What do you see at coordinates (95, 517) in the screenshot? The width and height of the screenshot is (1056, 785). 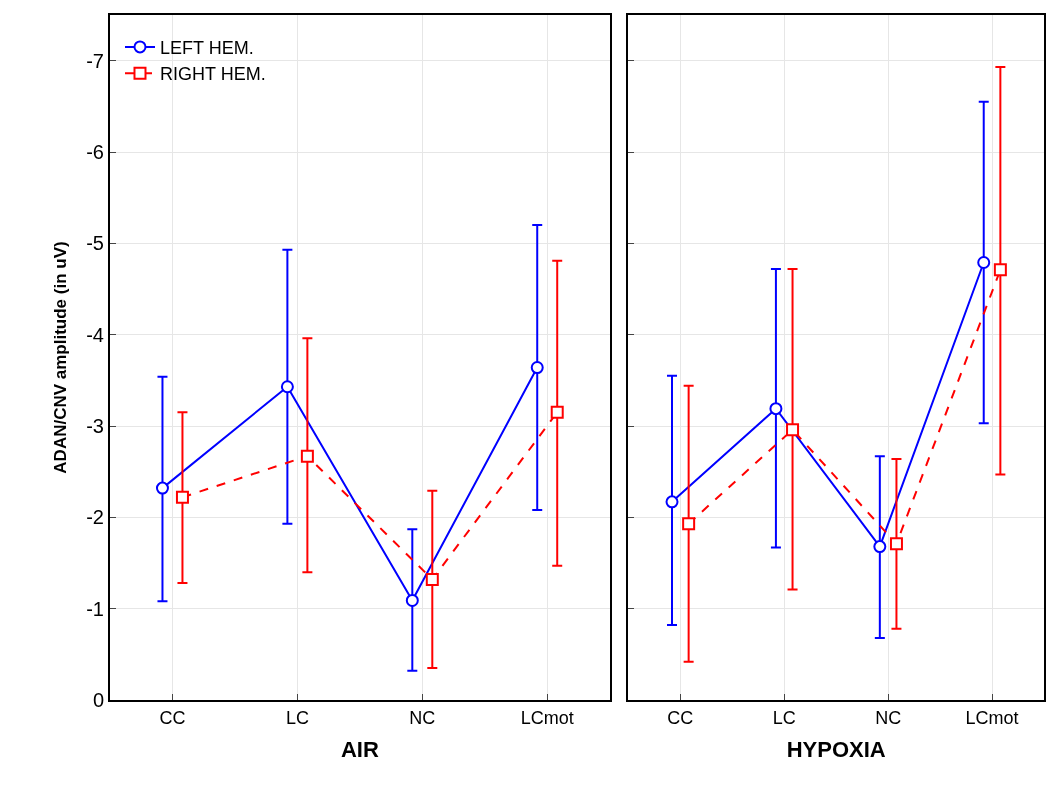 I see `y-tick-label: -2` at bounding box center [95, 517].